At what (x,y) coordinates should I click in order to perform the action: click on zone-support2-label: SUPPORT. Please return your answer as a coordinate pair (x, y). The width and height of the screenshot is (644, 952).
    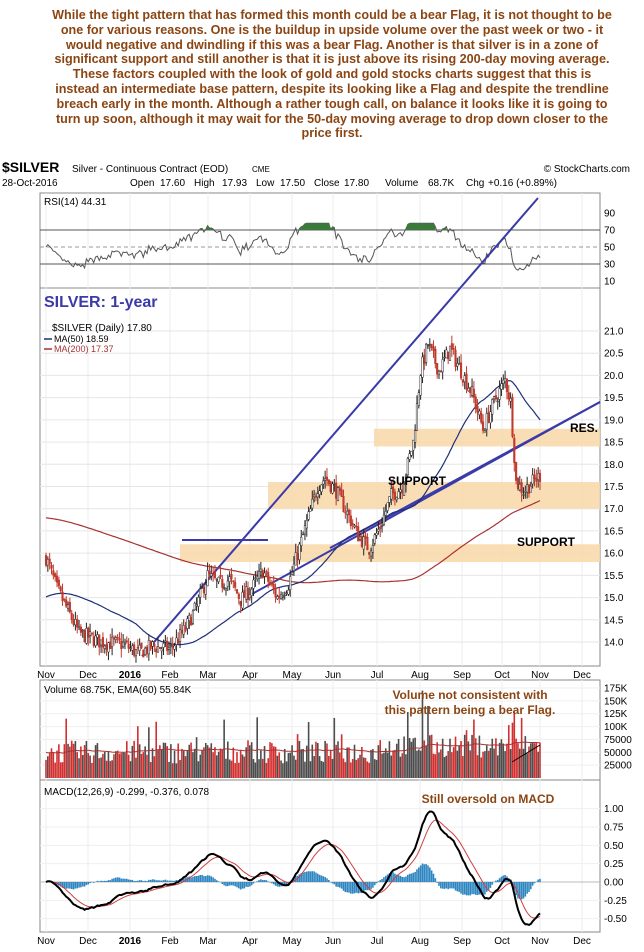
    Looking at the image, I should click on (546, 542).